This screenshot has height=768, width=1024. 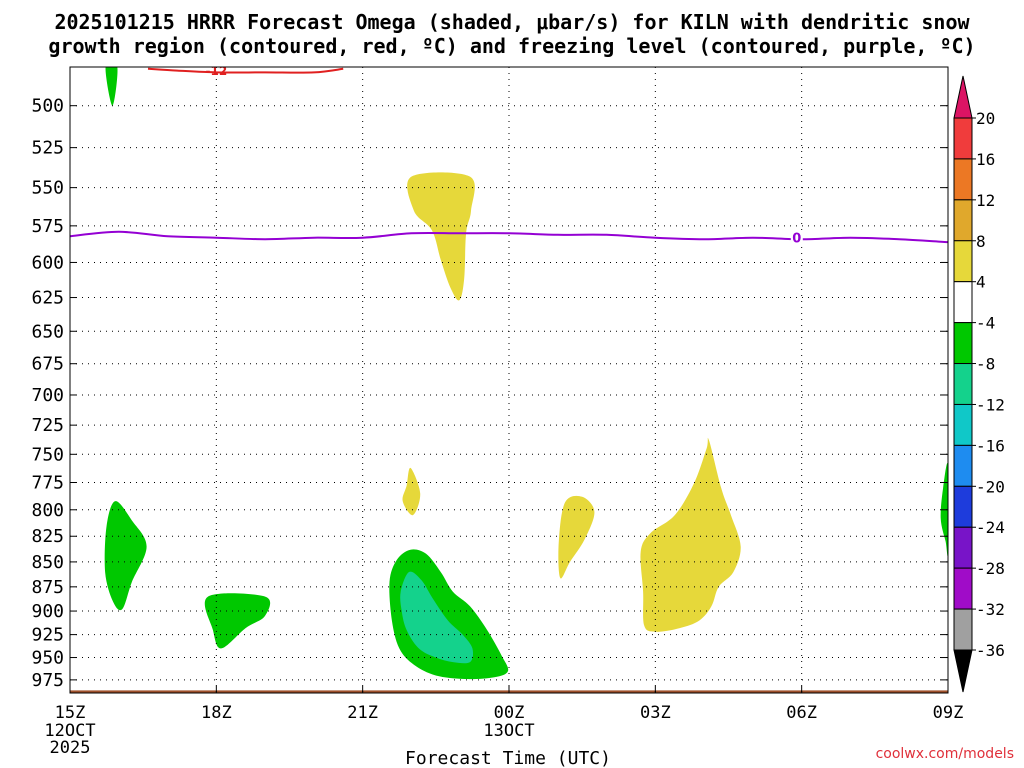 I want to click on freezing-level-line, so click(x=509, y=237).